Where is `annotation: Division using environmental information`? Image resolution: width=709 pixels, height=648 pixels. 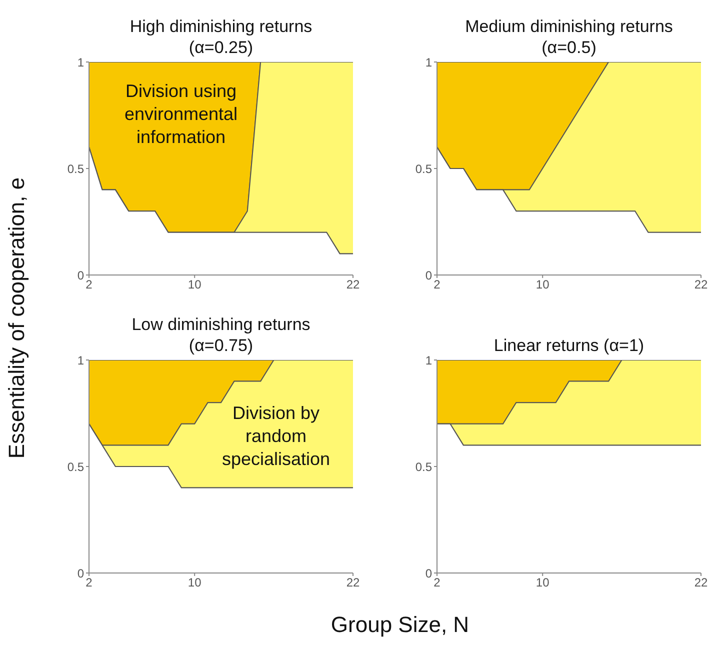
annotation: Division using environmental information is located at coordinates (181, 114).